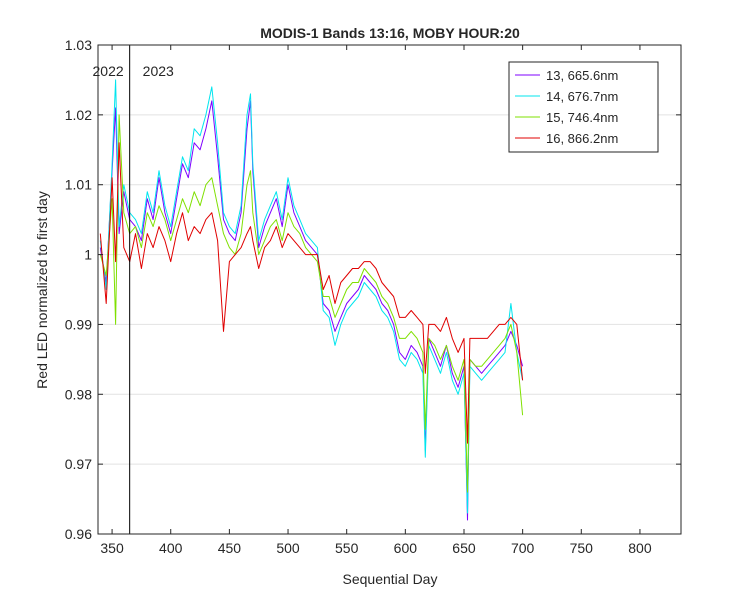  What do you see at coordinates (582, 548) in the screenshot?
I see `x-tick-label: 750` at bounding box center [582, 548].